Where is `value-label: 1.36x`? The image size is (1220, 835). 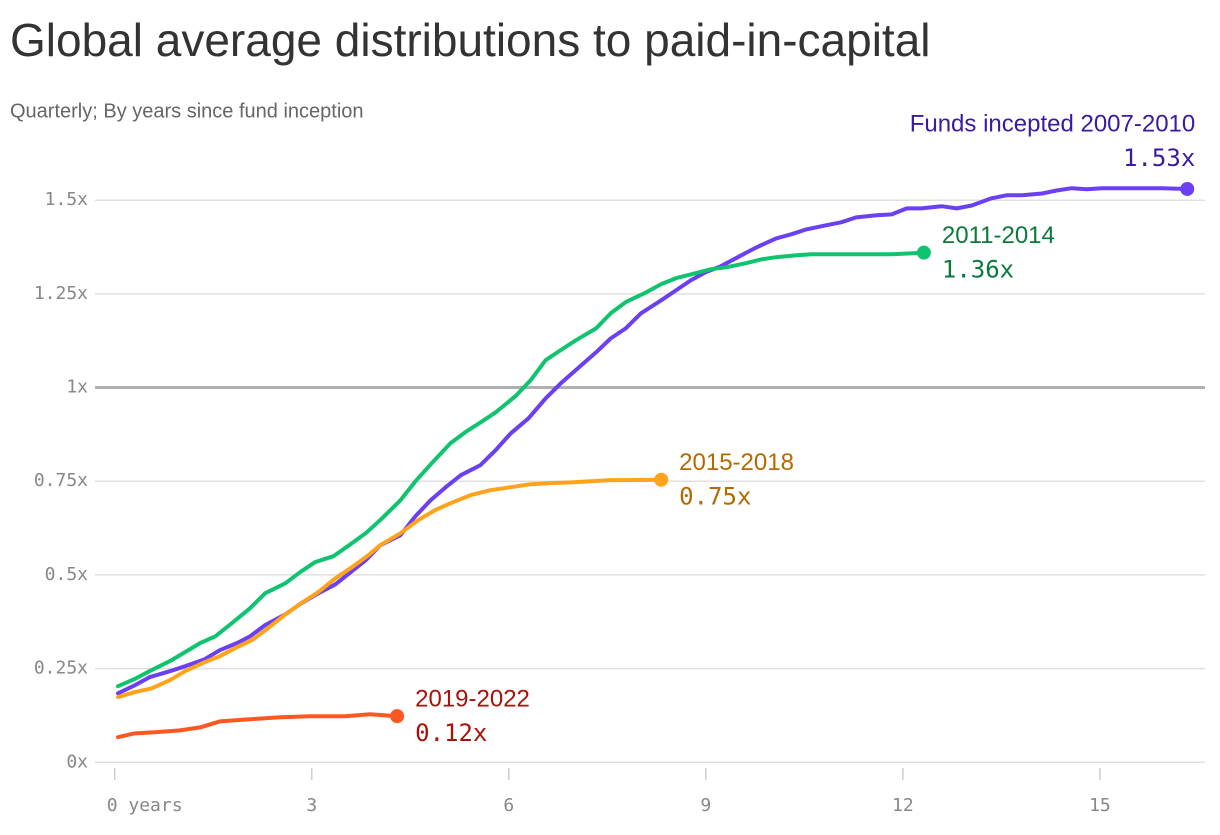 value-label: 1.36x is located at coordinates (978, 270).